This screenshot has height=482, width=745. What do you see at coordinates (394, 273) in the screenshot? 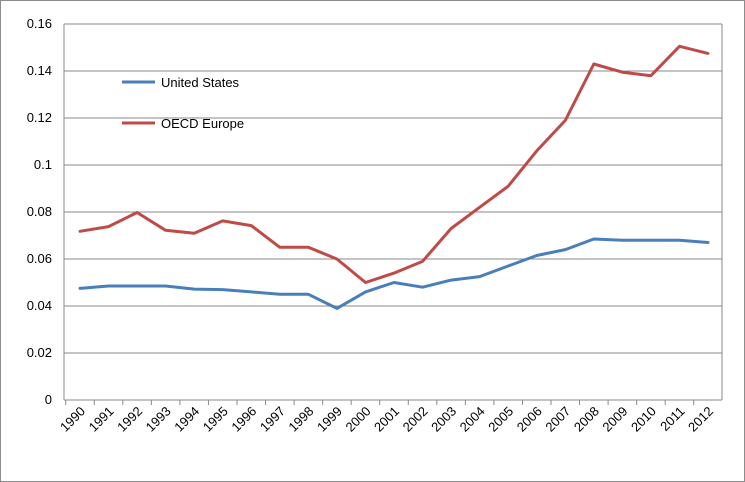
I see `series-line-united-states` at bounding box center [394, 273].